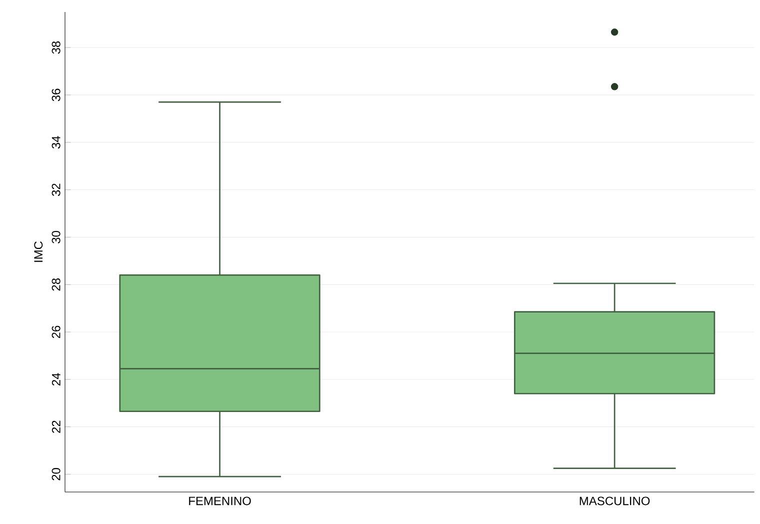  I want to click on y-tick-label: 30, so click(56, 237).